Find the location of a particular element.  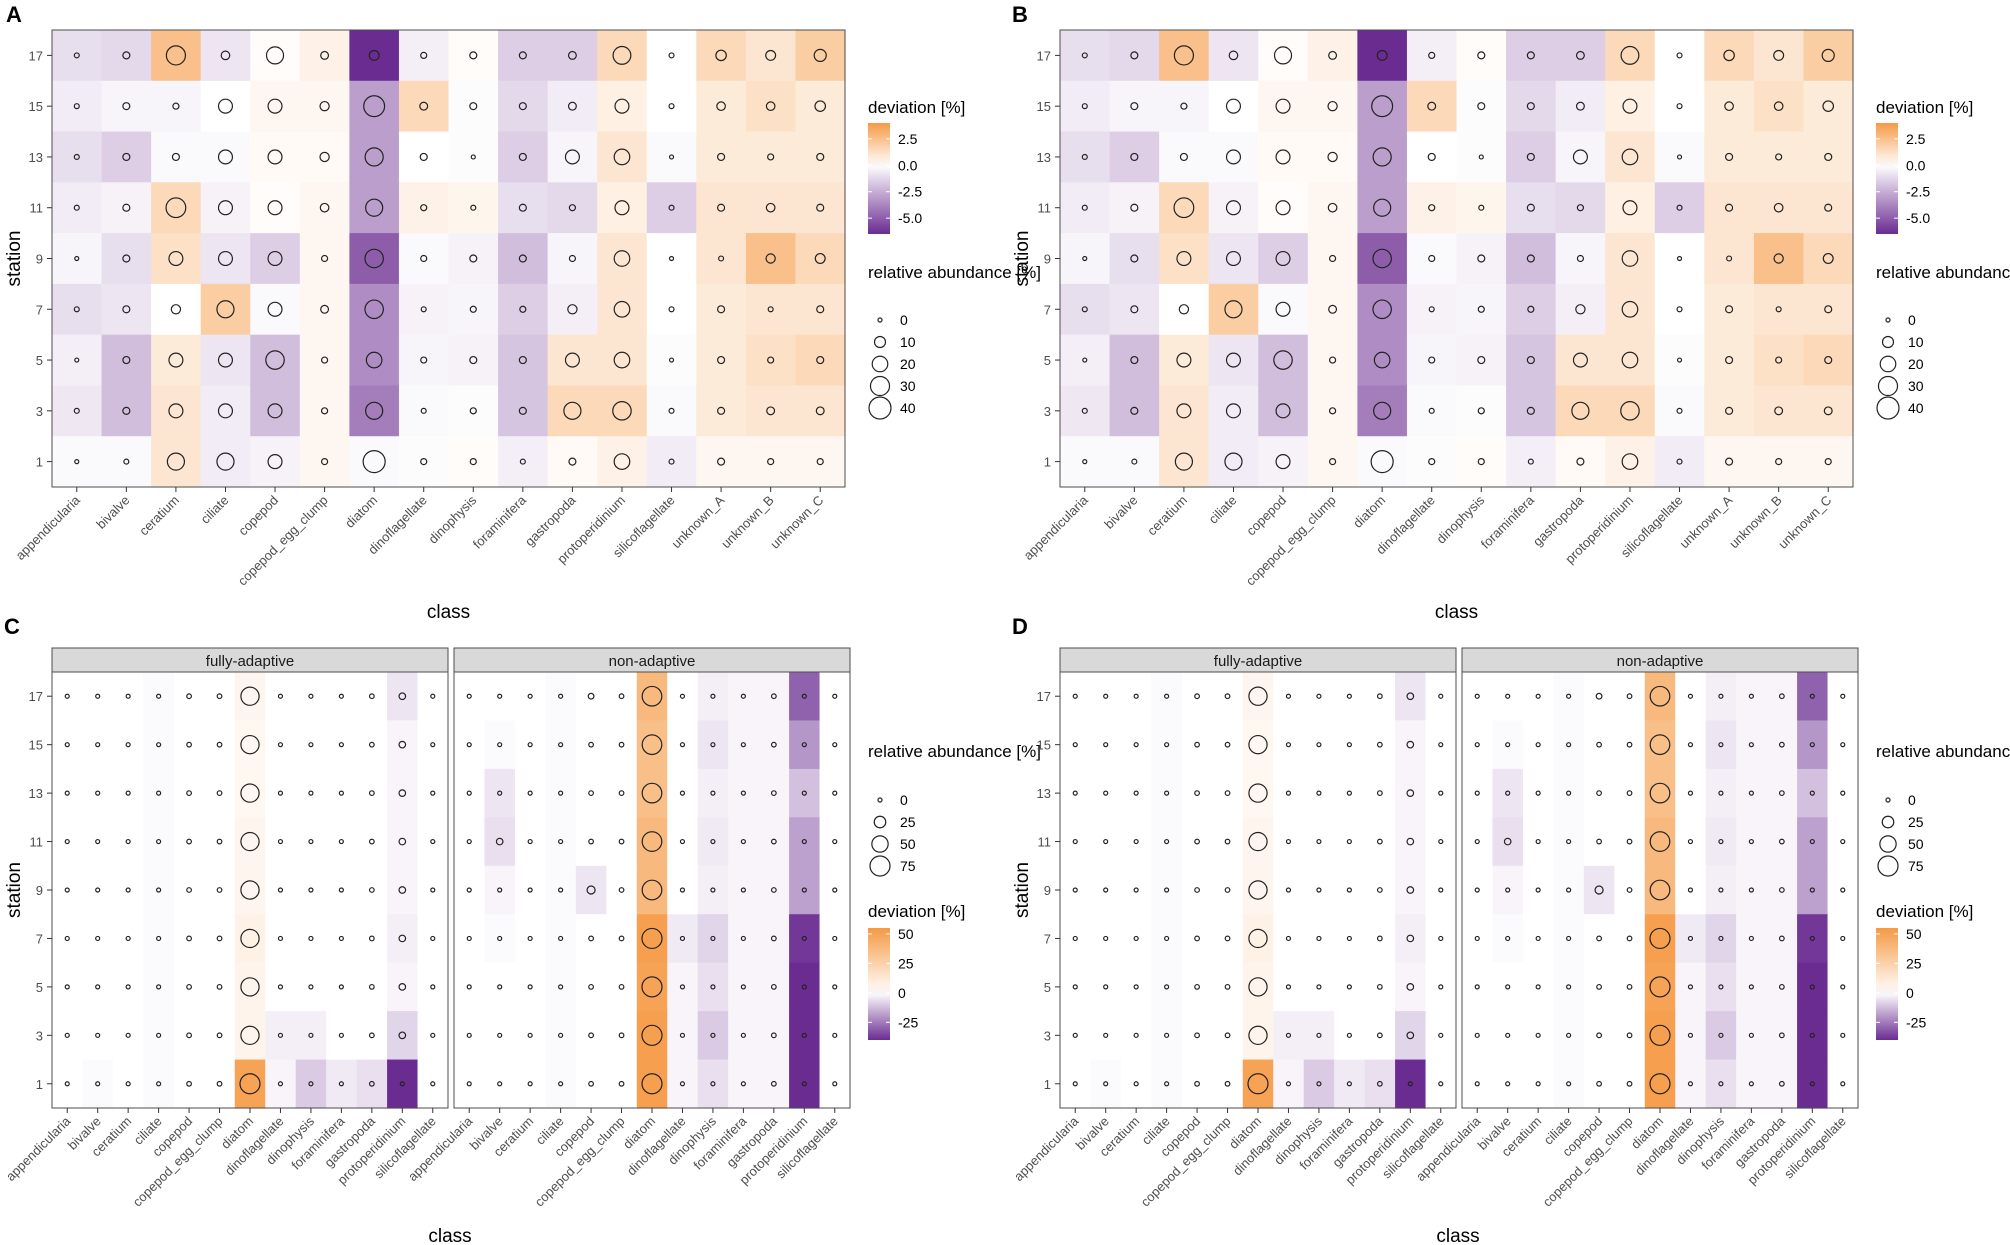

y-axis-title: station is located at coordinates (14, 890).